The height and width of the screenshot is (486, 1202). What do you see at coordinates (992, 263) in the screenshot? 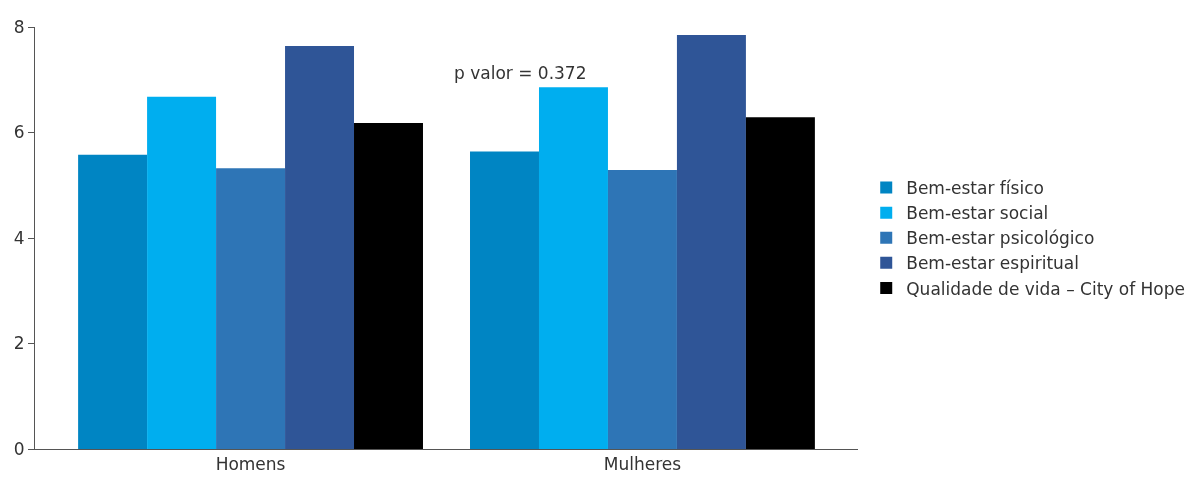
I see `legend-label: Bem-estar espiritual` at bounding box center [992, 263].